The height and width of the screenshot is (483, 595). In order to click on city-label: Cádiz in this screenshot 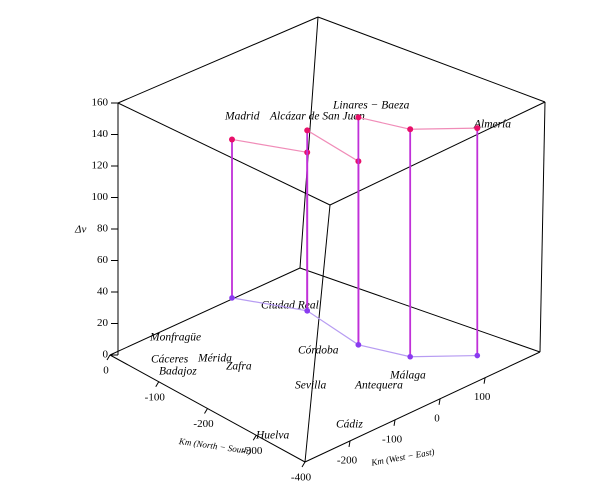, I will do `click(349, 425)`.